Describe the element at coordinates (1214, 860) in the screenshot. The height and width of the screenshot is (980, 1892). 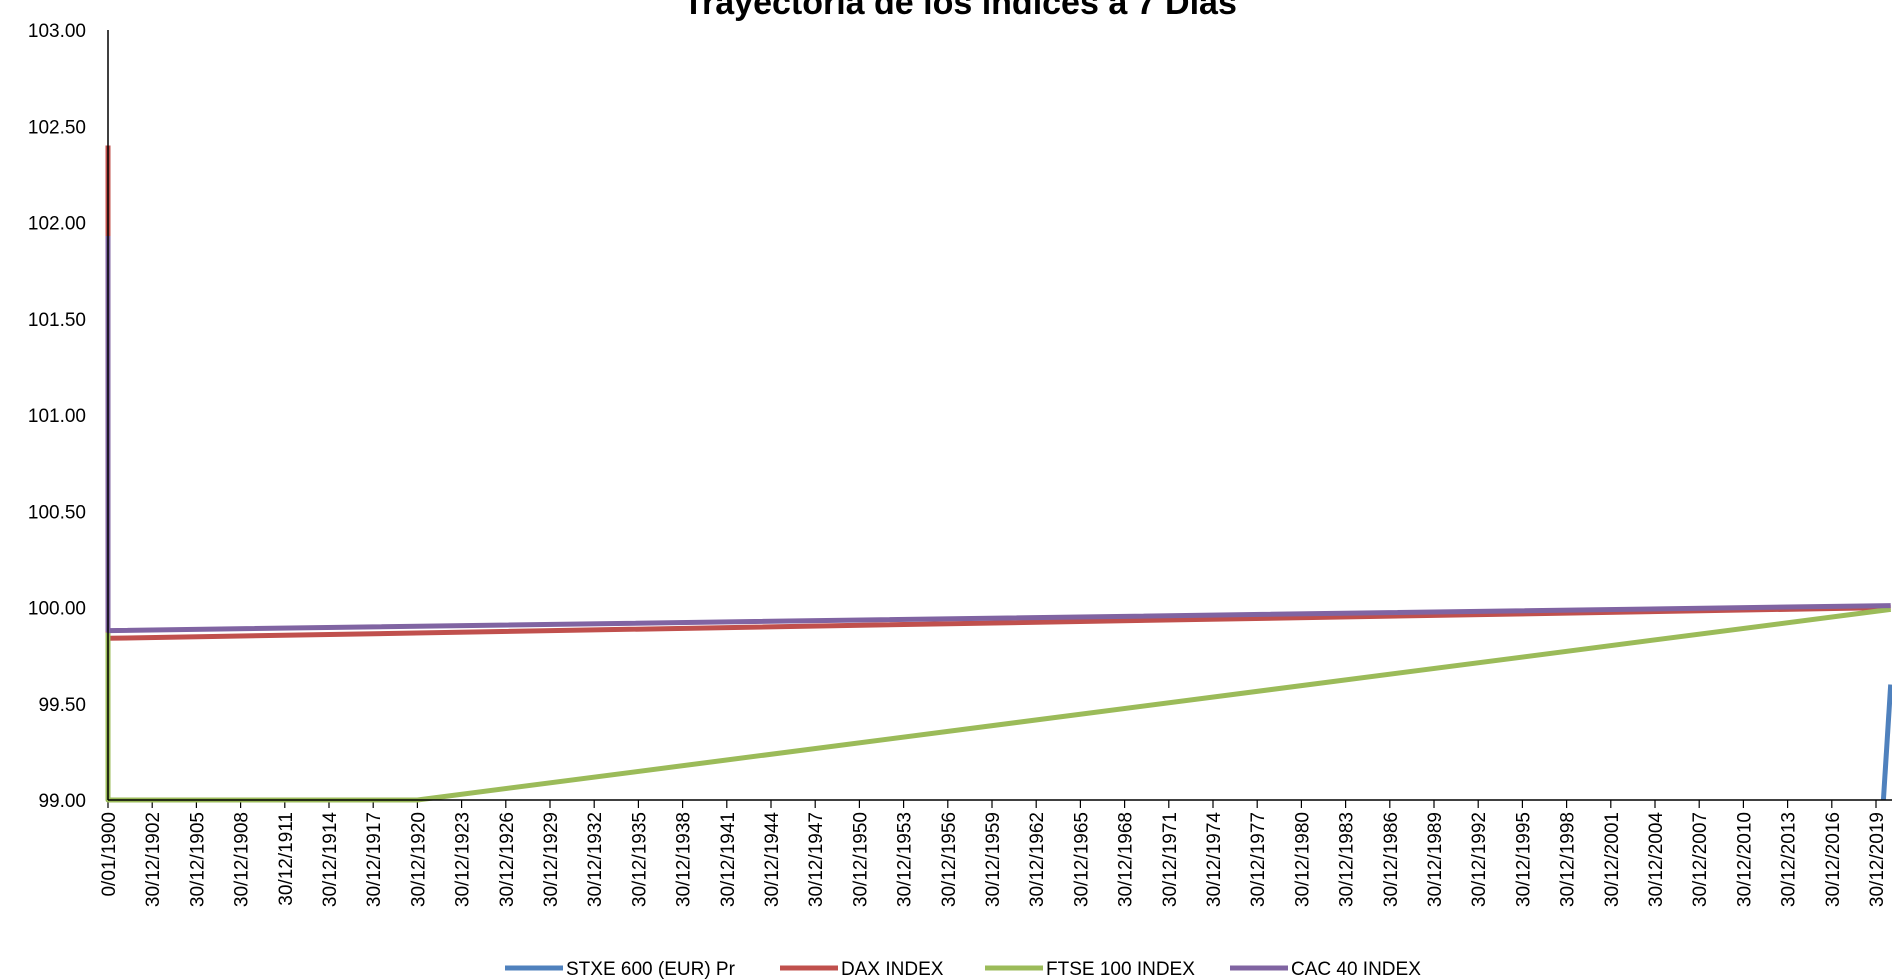
I see `x-tick-label: 30/12/1974` at that location.